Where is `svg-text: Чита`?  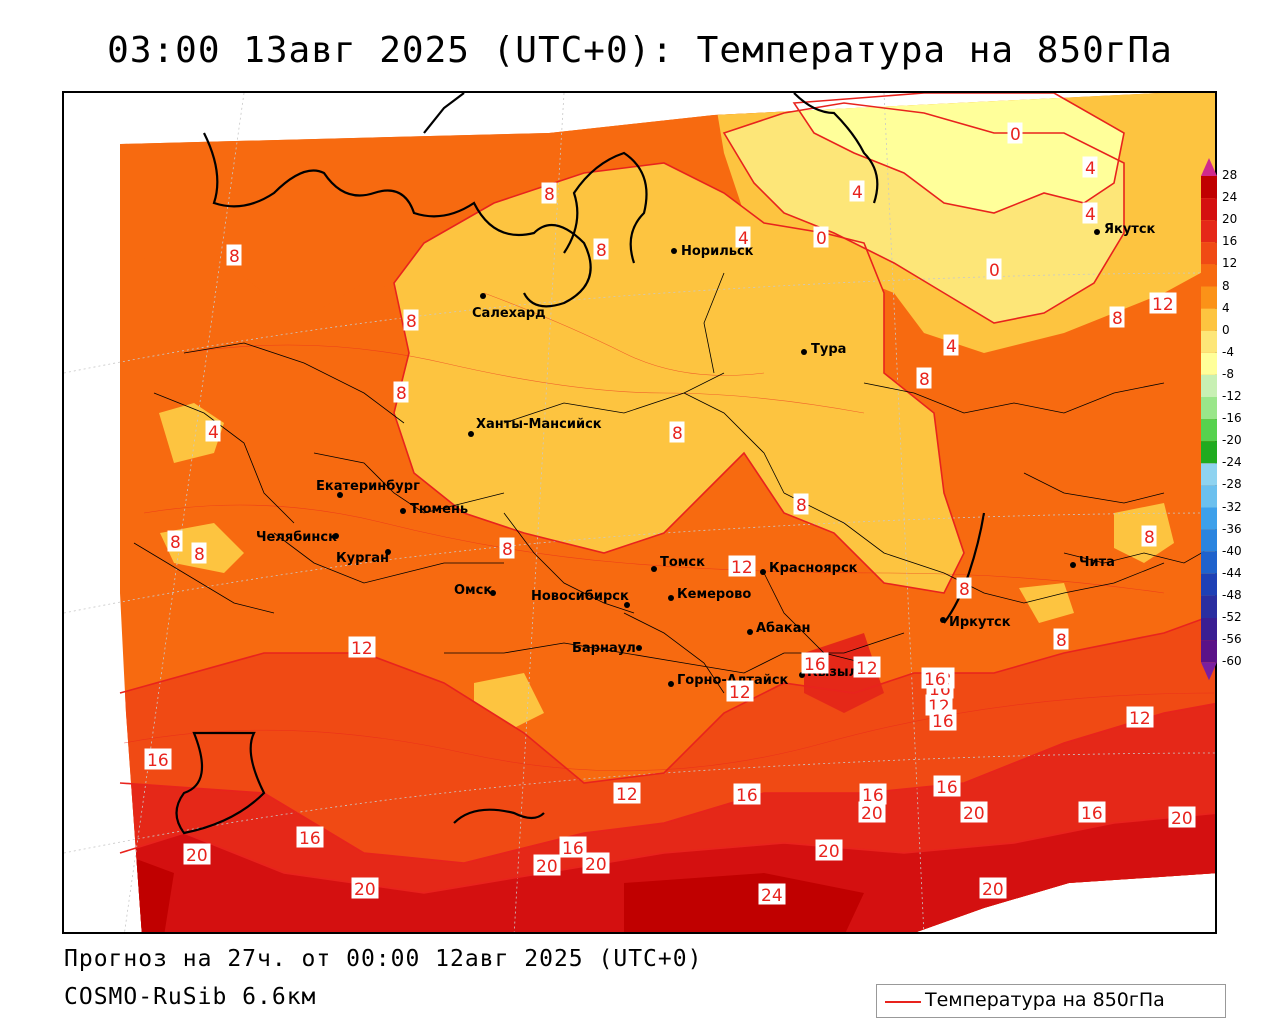 svg-text: Чита is located at coordinates (1097, 562).